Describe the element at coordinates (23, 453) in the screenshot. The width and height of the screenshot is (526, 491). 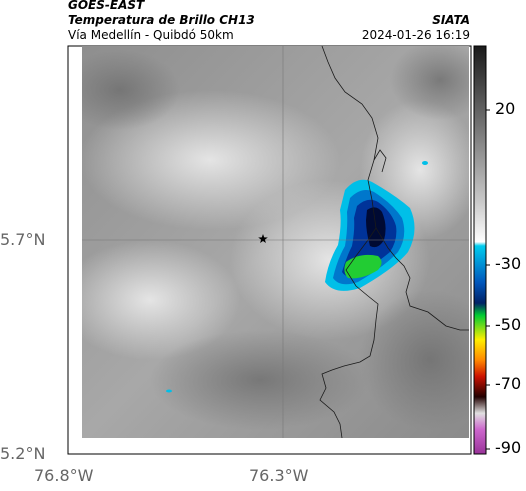
I see `lat-tick-label: 5.2°N` at that location.